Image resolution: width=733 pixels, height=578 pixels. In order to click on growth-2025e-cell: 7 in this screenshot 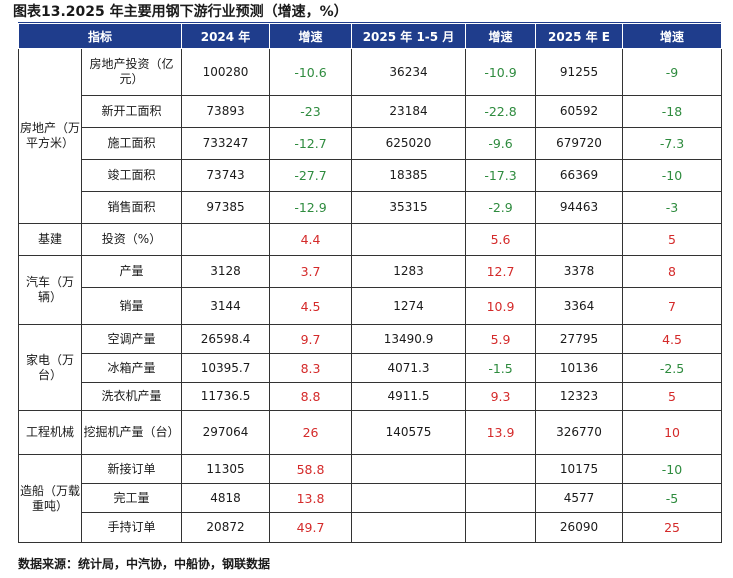, I will do `click(672, 306)`.